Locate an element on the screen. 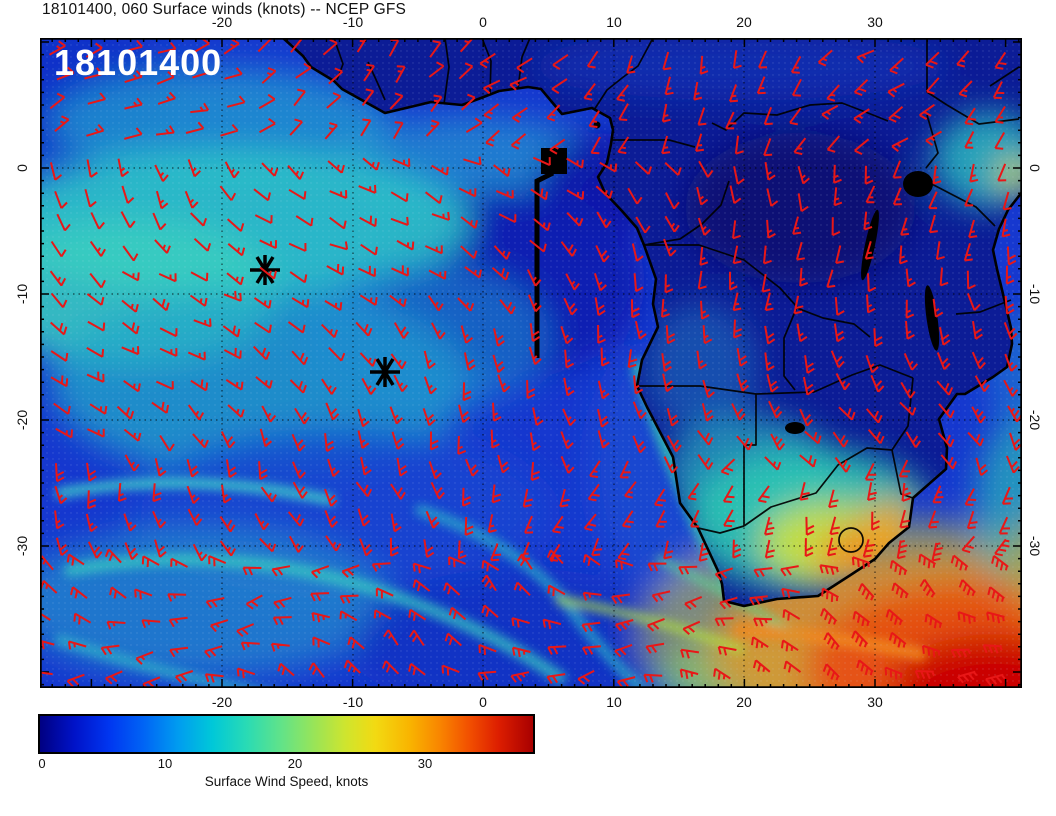 The image size is (1056, 816). lakes is located at coordinates (766, 277).